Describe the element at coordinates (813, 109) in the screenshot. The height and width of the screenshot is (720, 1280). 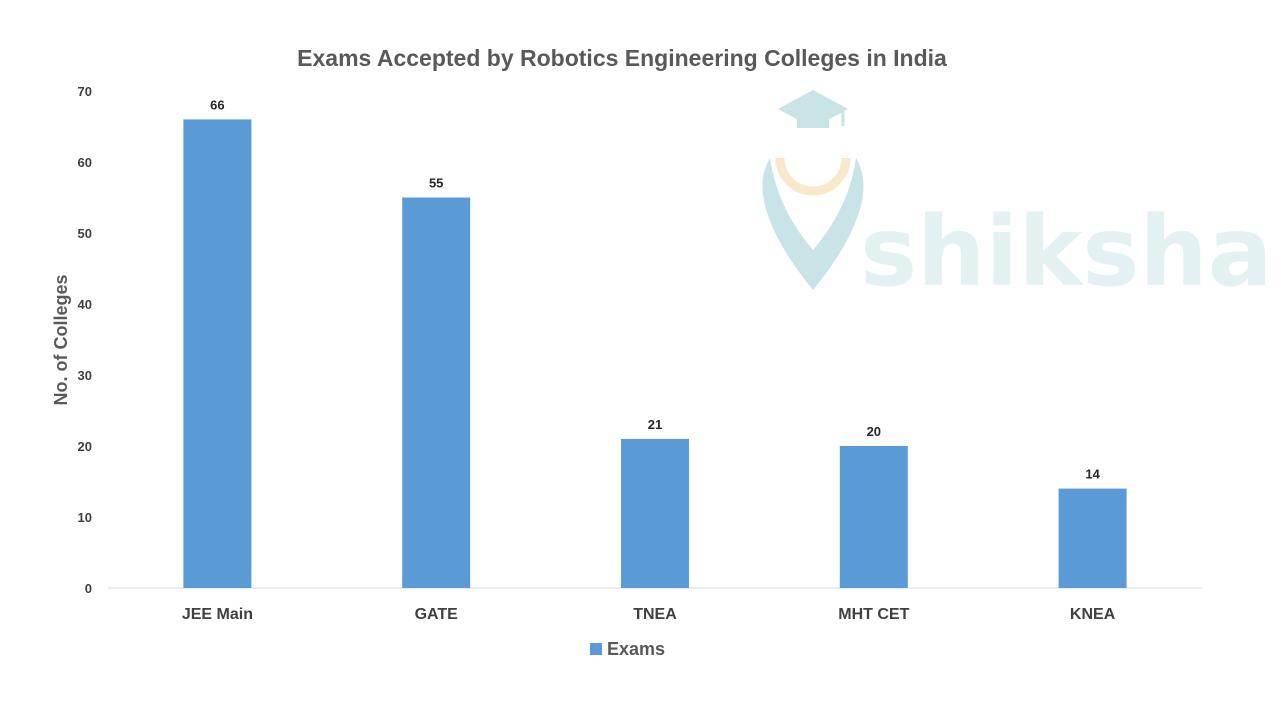
I see `graduation-cap-icon` at that location.